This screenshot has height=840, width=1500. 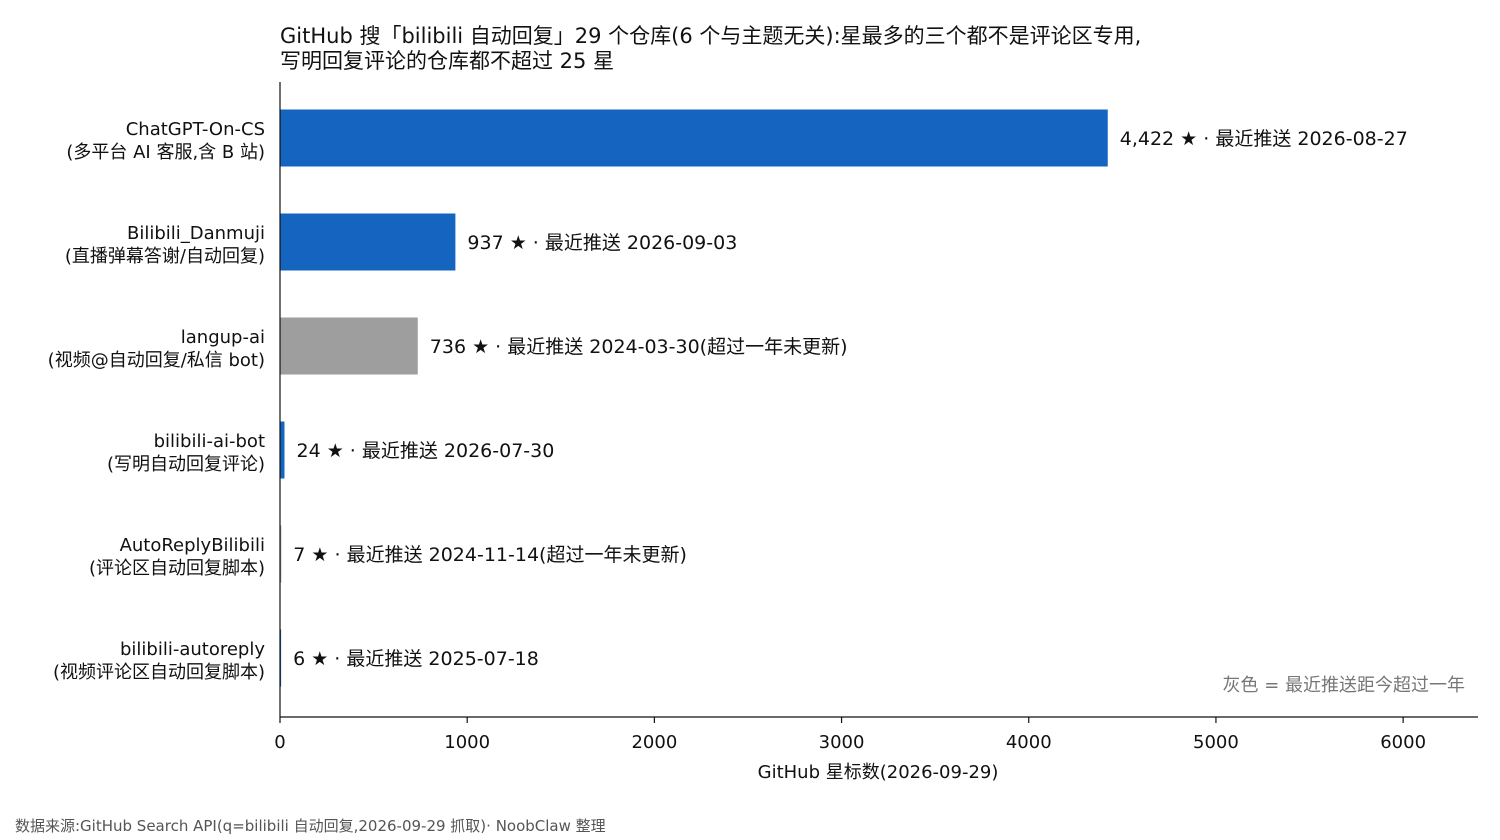 I want to click on x-tick-label-0: 0, so click(x=279, y=742).